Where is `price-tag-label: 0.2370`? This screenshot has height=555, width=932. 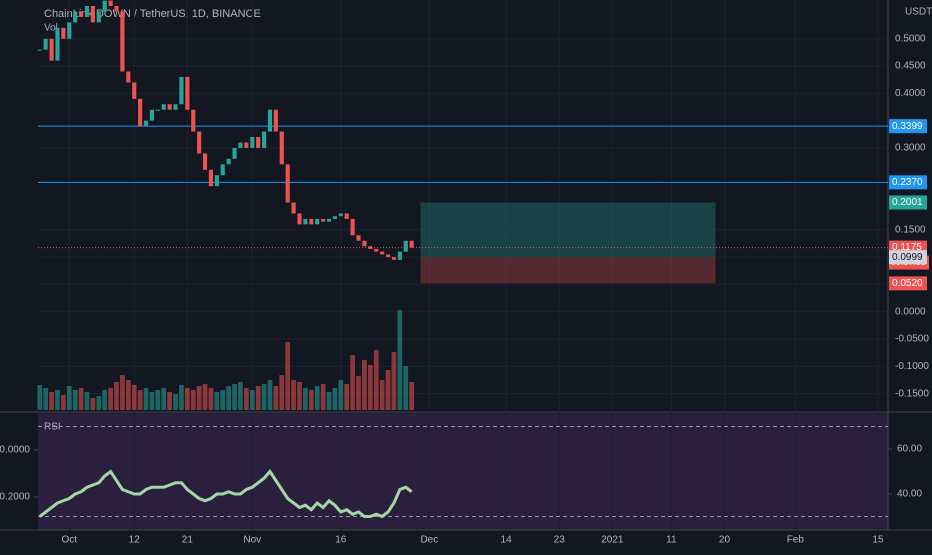 price-tag-label: 0.2370 is located at coordinates (907, 182).